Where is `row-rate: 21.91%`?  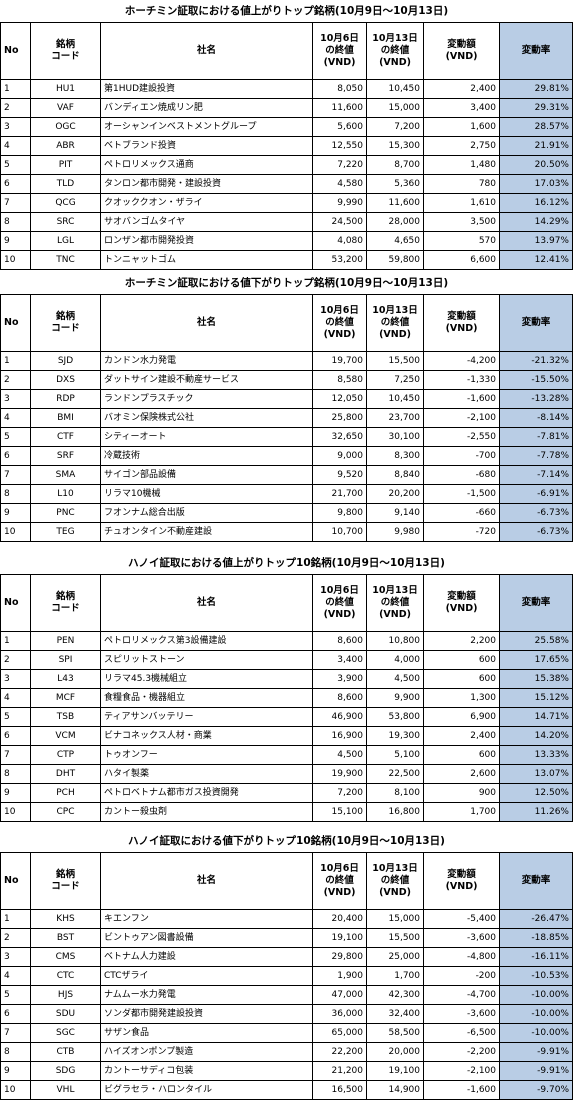
row-rate: 21.91% is located at coordinates (536, 146).